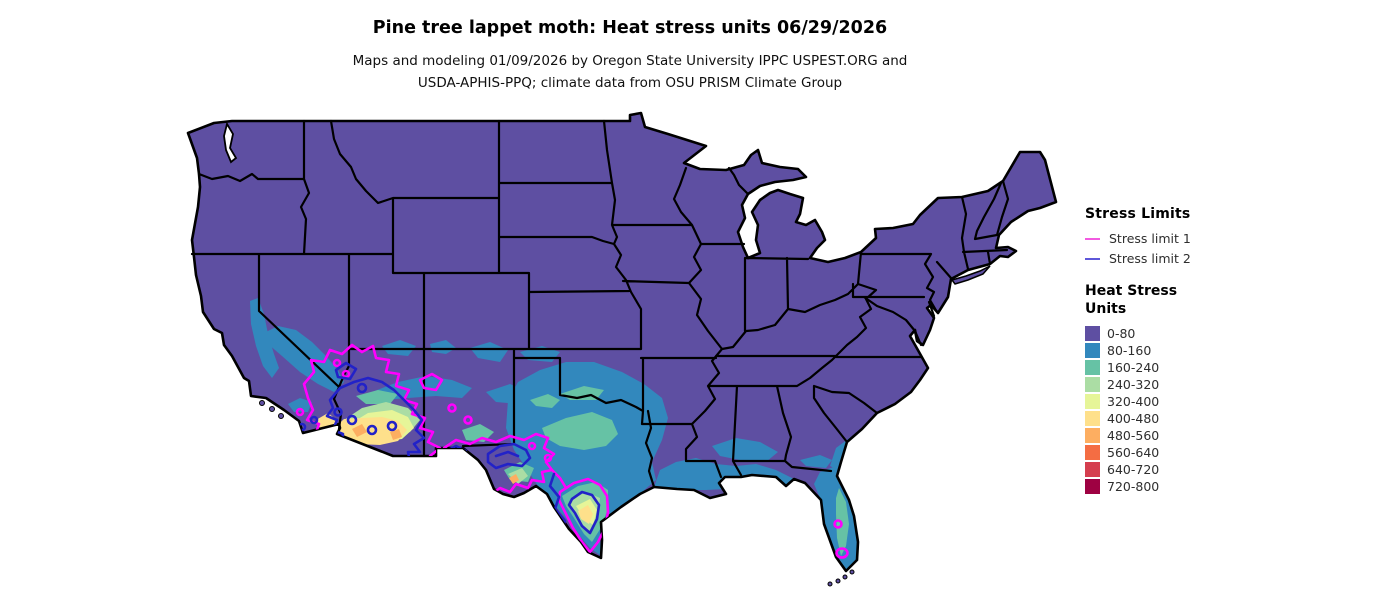 The width and height of the screenshot is (1400, 594). Describe the element at coordinates (1133, 367) in the screenshot. I see `class-label: 160-240` at that location.